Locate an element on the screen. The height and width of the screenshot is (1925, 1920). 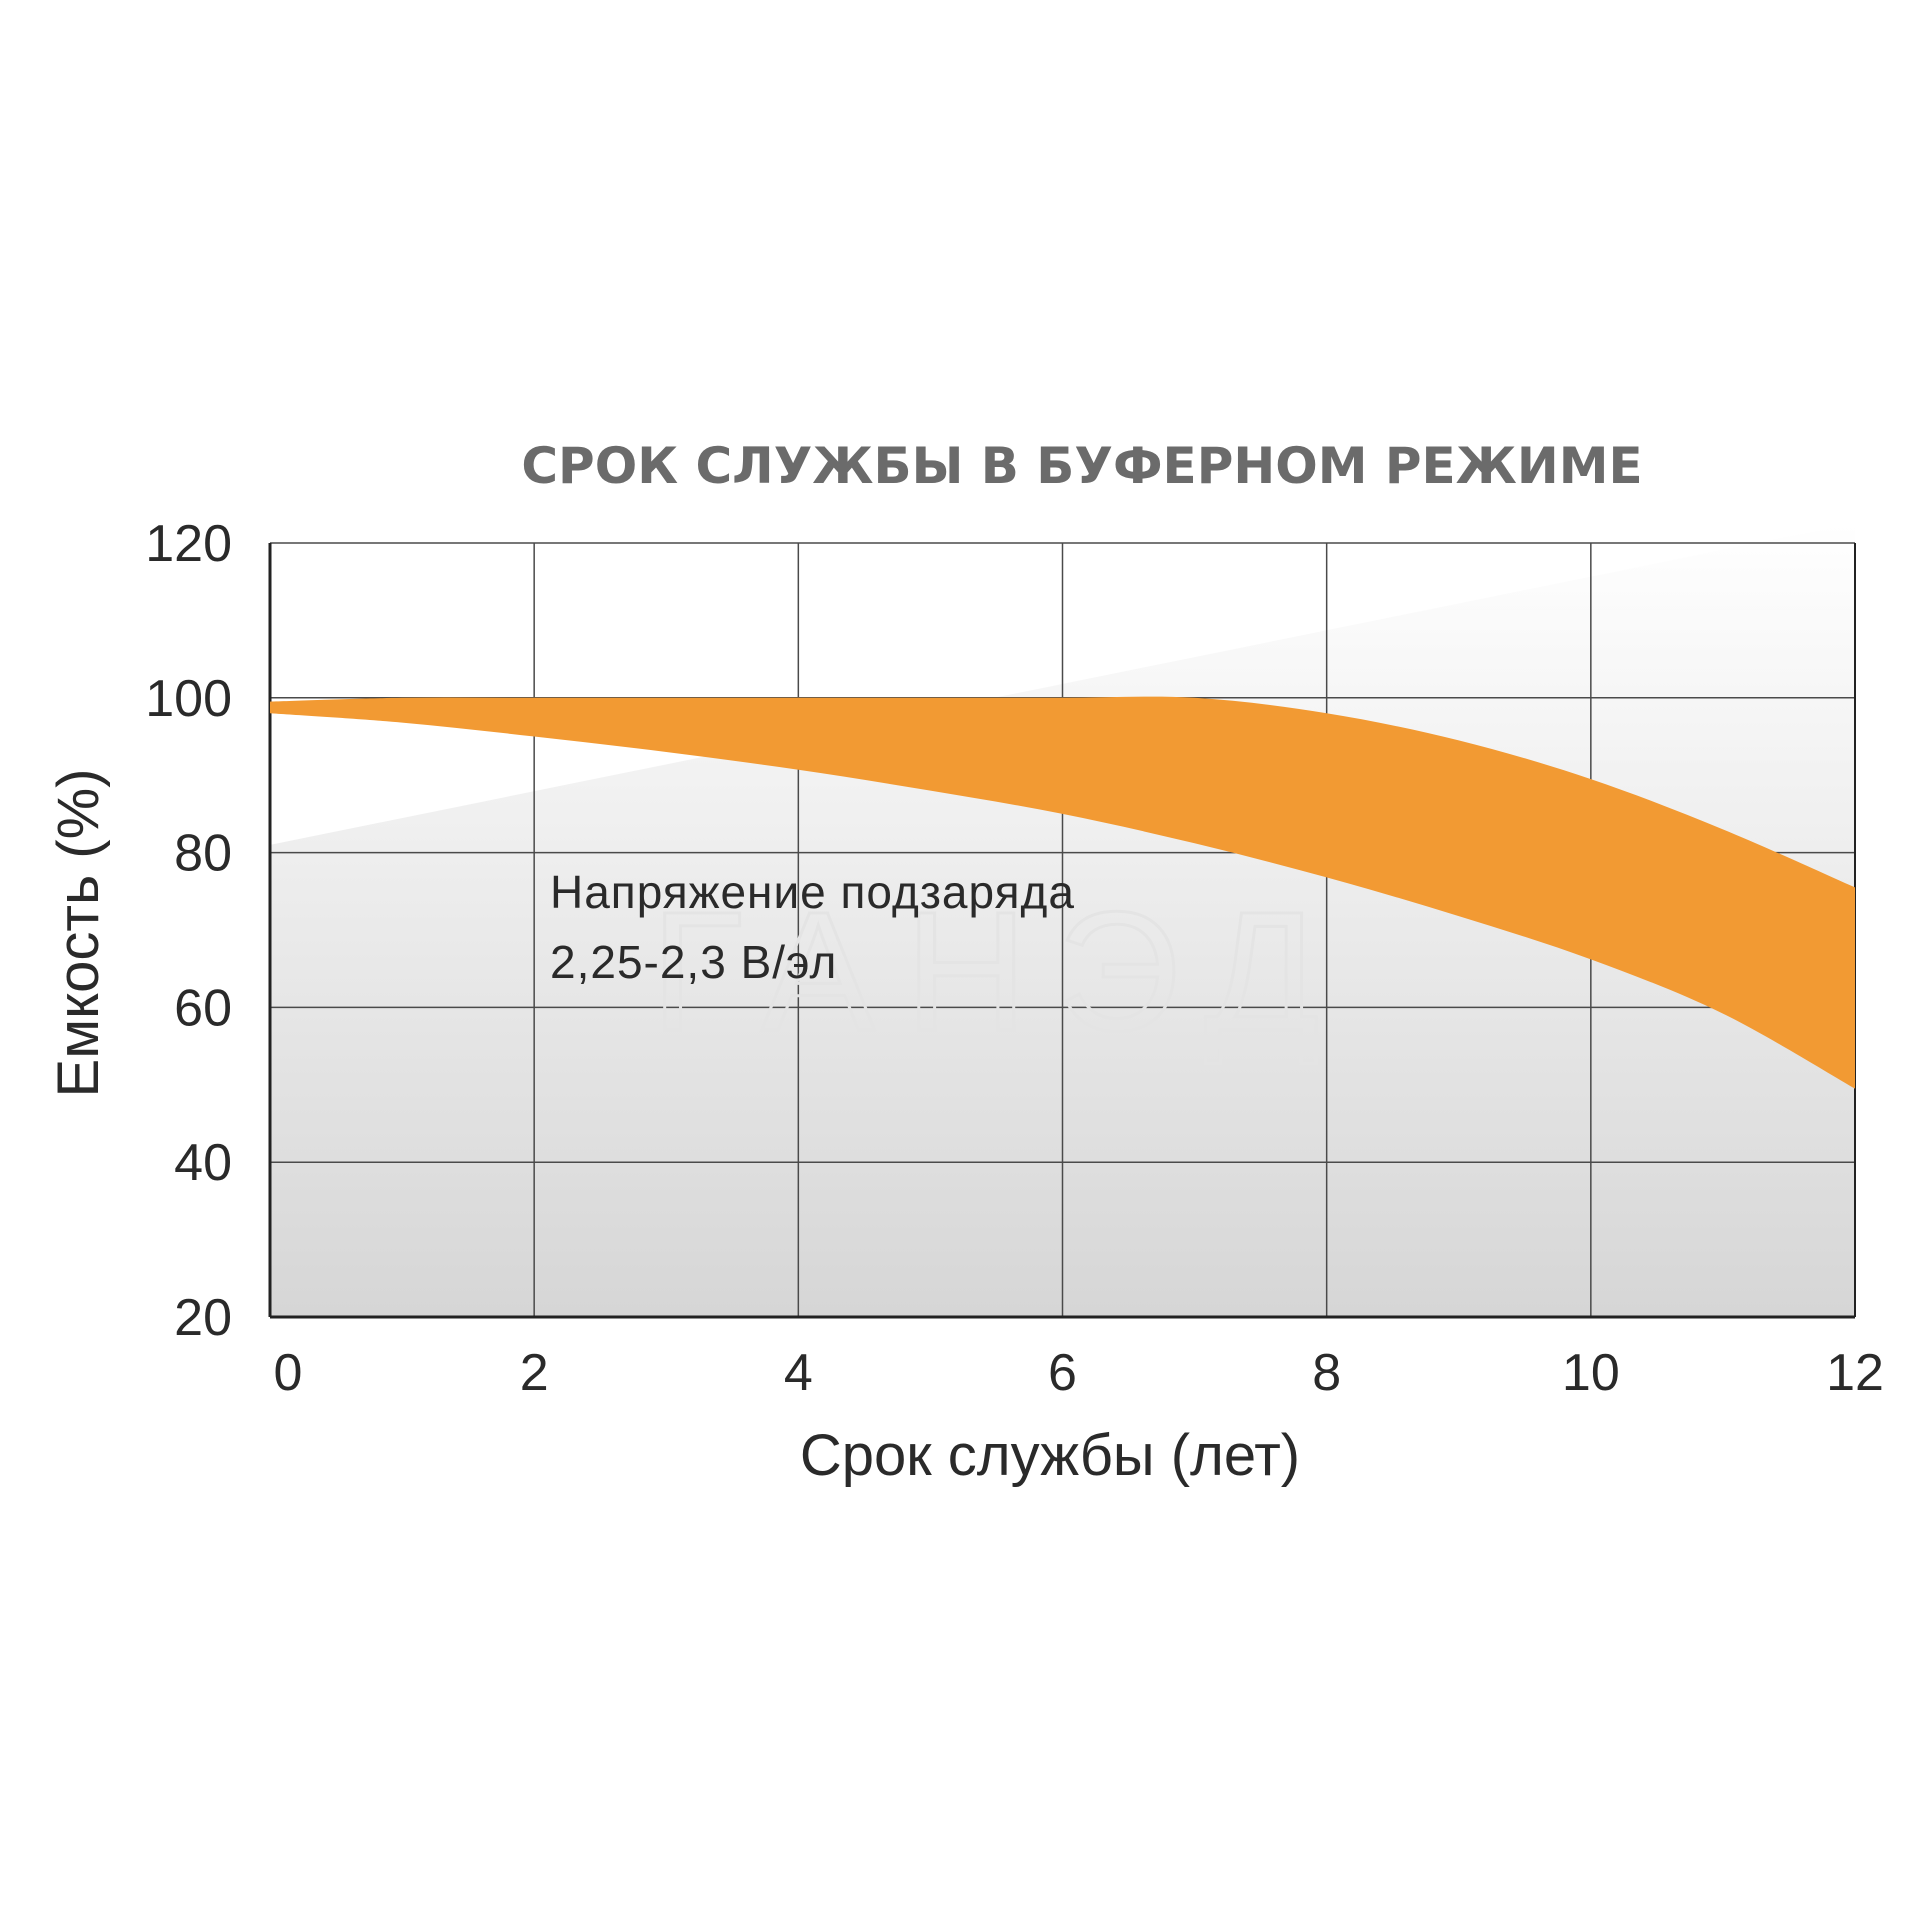
x-tick-label: 0 is located at coordinates (288, 1373).